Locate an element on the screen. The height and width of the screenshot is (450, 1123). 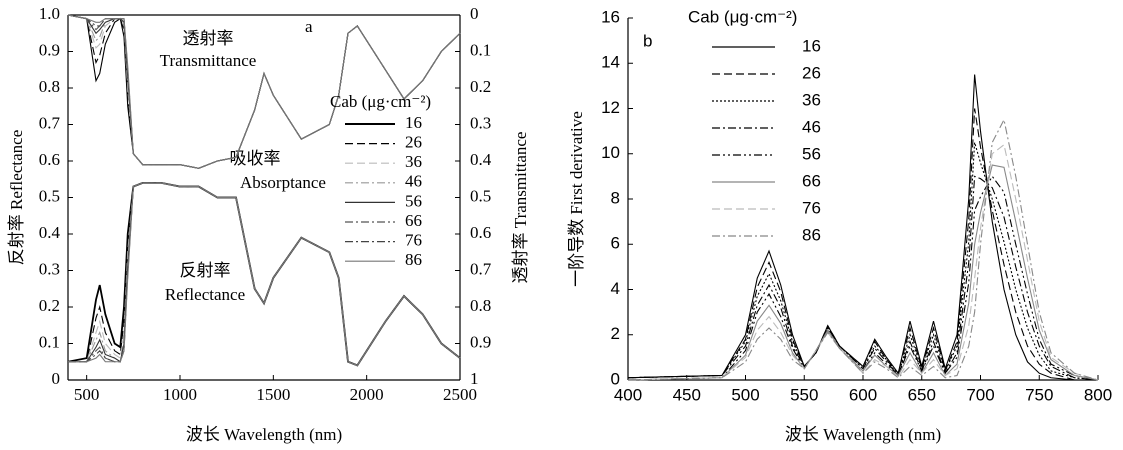
annotation: Transmittance is located at coordinates (208, 60).